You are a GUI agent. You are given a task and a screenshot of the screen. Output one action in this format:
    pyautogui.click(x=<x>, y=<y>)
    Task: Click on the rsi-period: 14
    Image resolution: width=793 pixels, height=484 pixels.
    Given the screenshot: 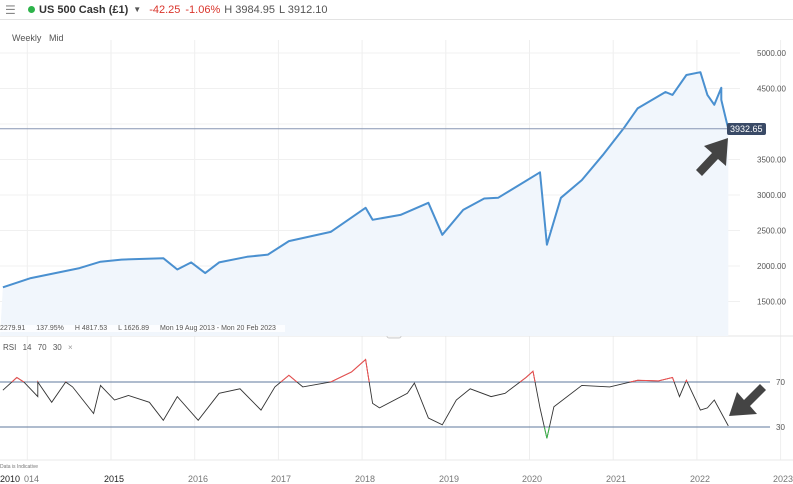 What is the action you would take?
    pyautogui.click(x=27, y=347)
    